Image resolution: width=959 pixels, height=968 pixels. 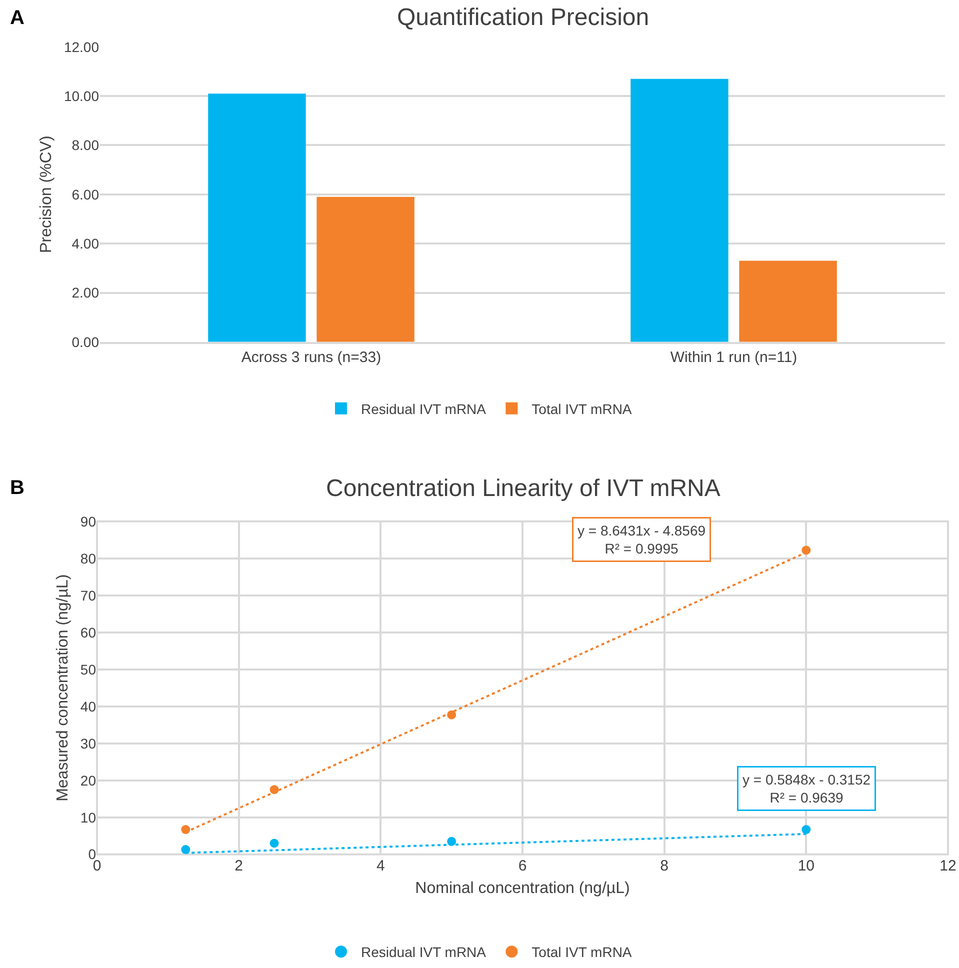 What do you see at coordinates (88, 632) in the screenshot?
I see `y-tick-label: 60` at bounding box center [88, 632].